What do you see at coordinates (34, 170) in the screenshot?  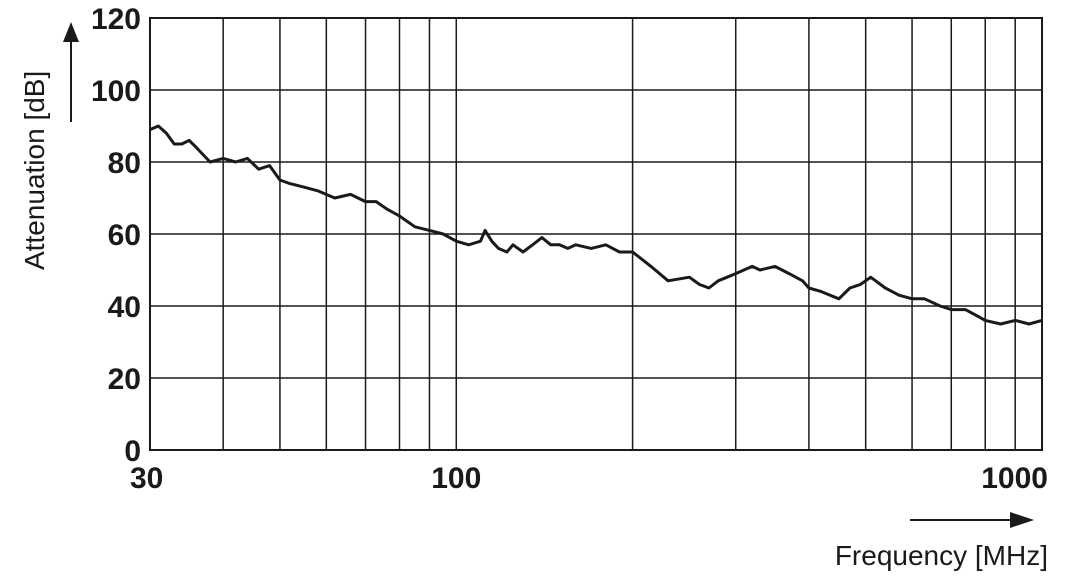 I see `y-axis-title: Attenuation [dB]` at bounding box center [34, 170].